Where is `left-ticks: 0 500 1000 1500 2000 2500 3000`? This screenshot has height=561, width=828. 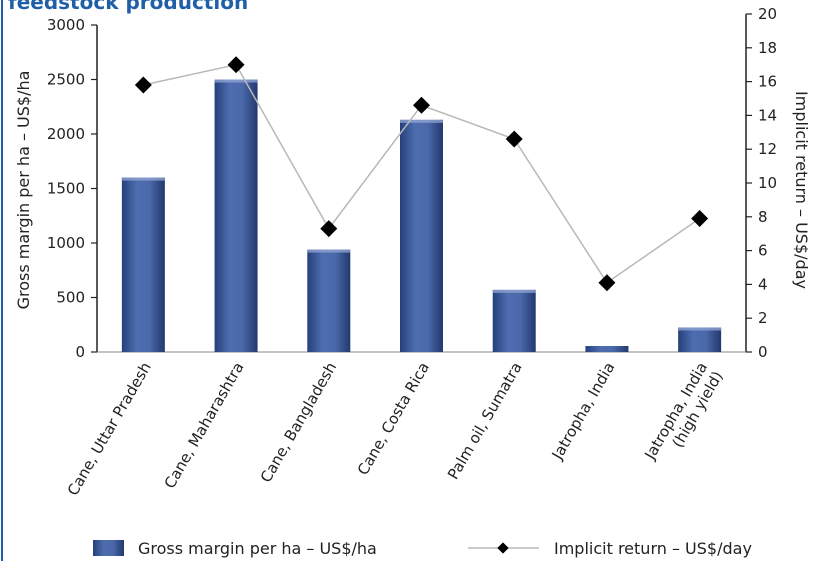 left-ticks: 0 500 1000 1500 2000 2500 3000 is located at coordinates (72, 188).